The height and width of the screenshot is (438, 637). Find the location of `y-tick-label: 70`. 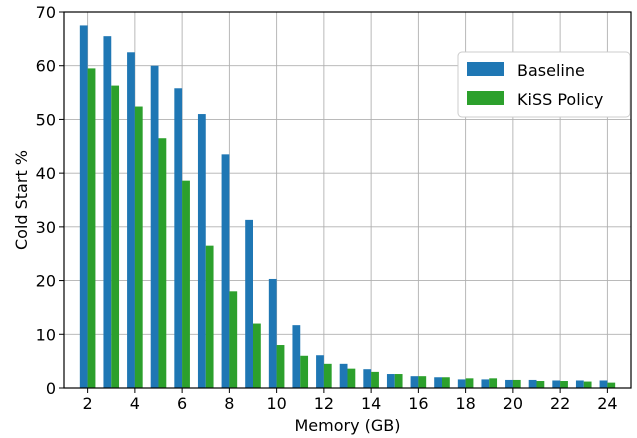

y-tick-label: 70 is located at coordinates (46, 12).